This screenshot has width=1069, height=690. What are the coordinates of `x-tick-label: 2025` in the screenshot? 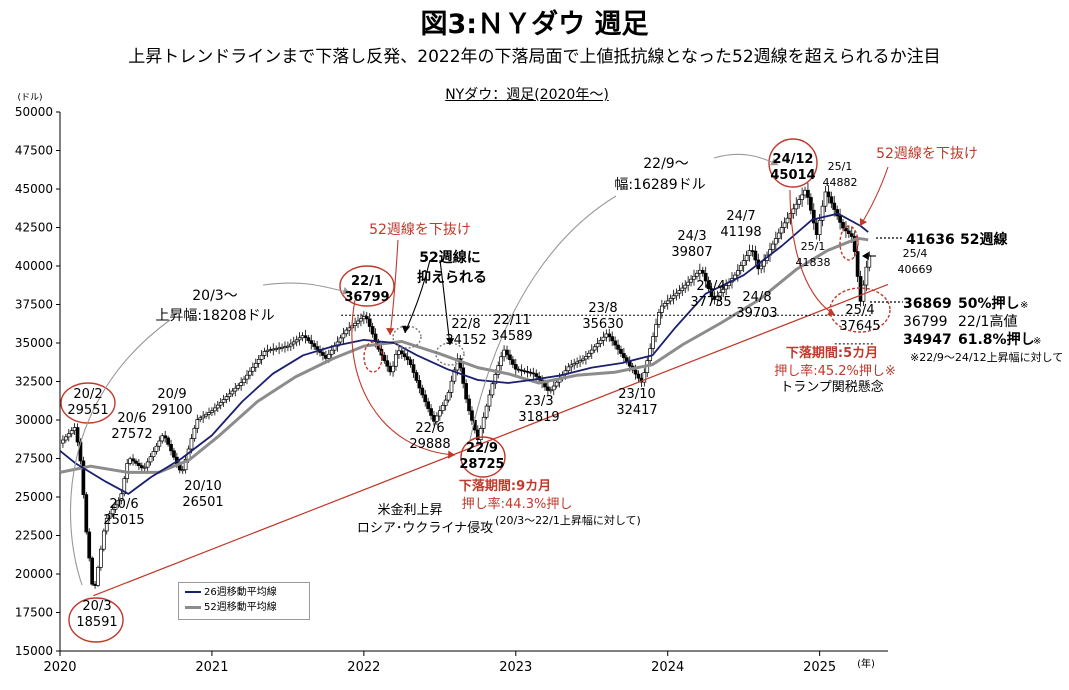 It's located at (819, 667).